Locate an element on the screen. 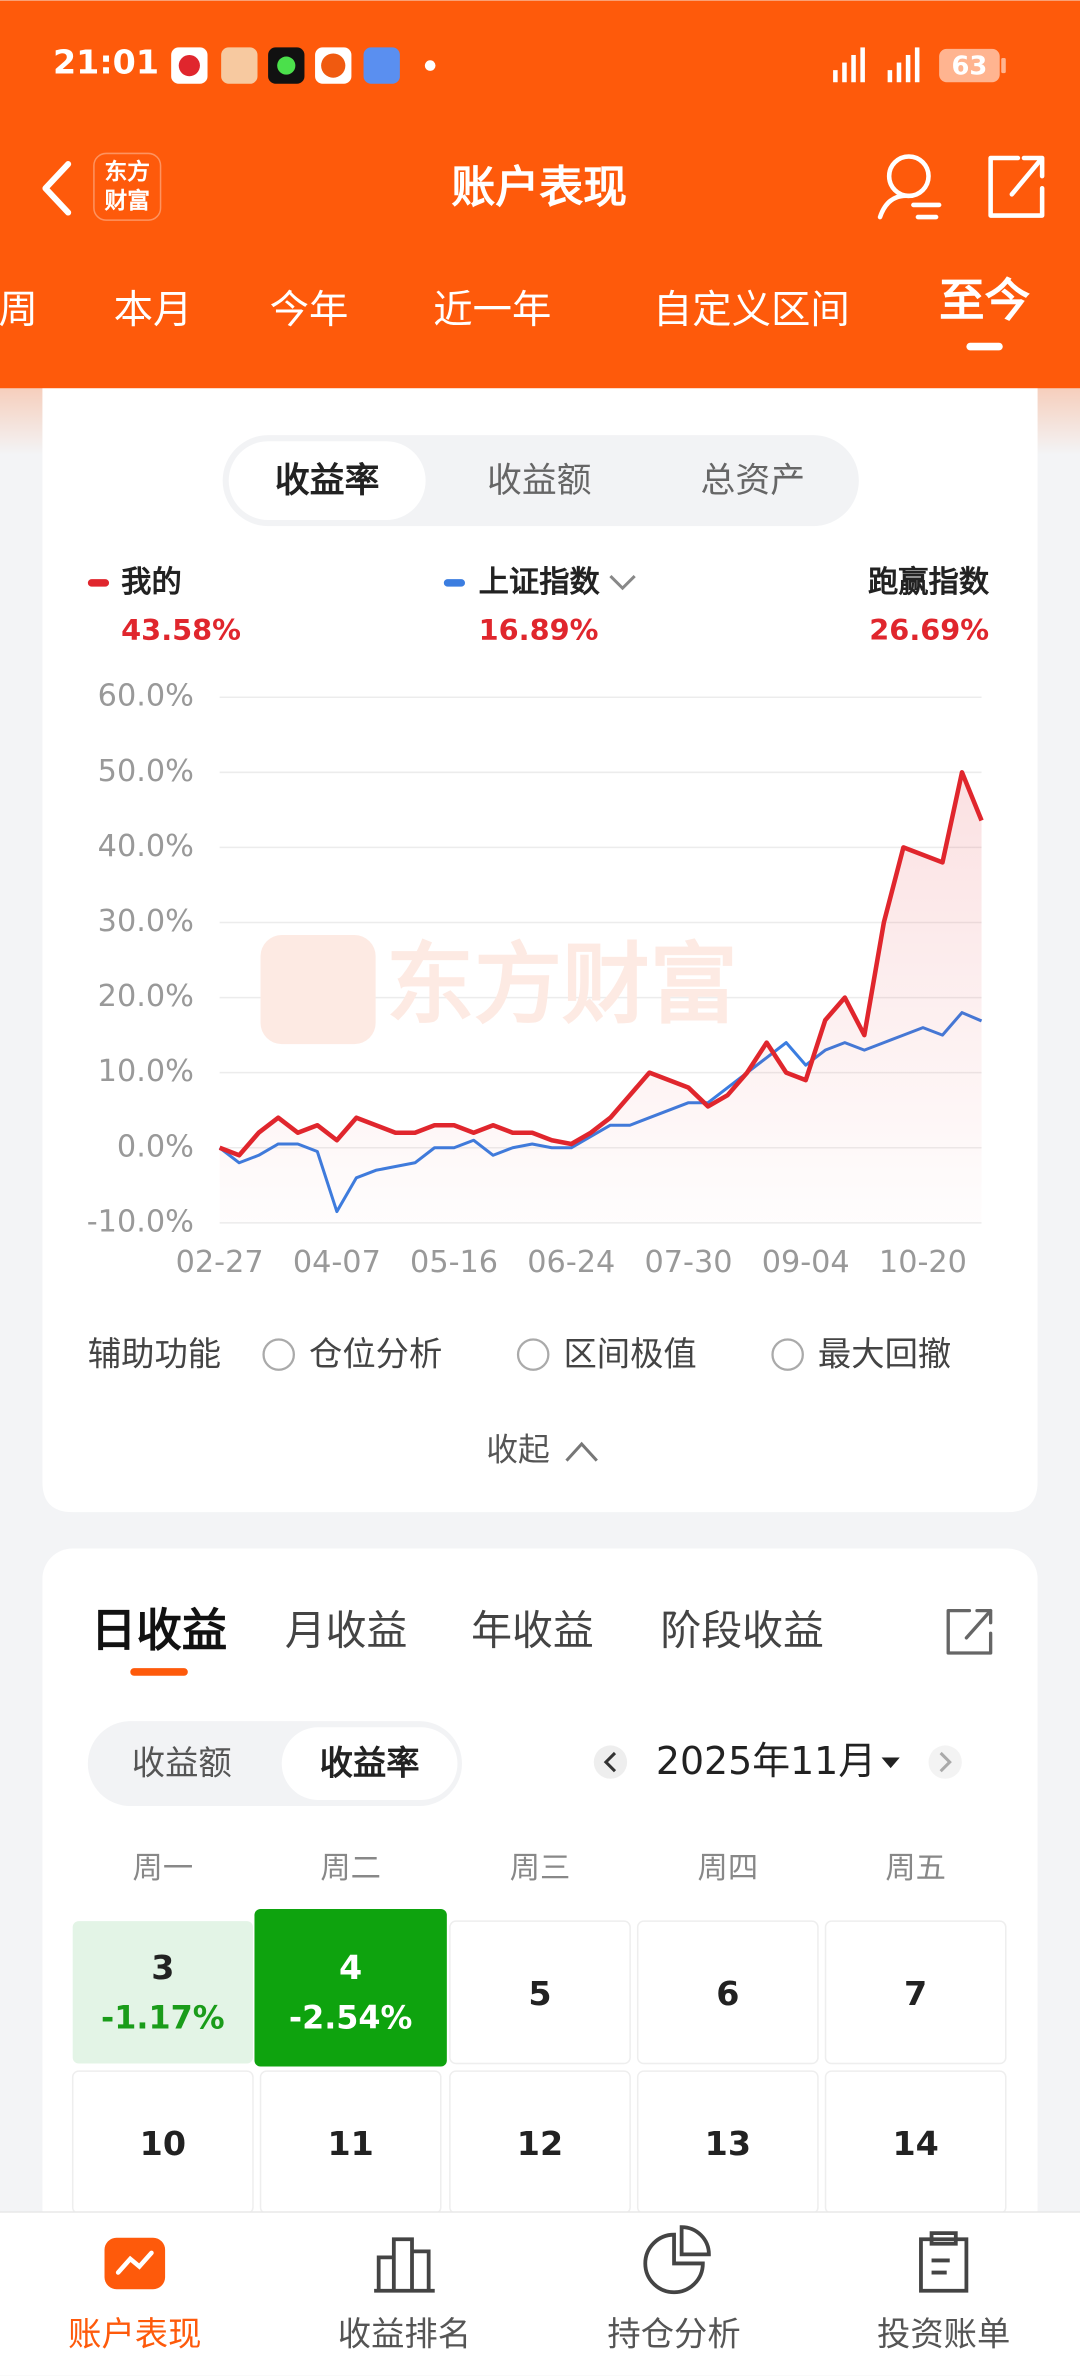 The image size is (1080, 2376). weekday: 周二 is located at coordinates (350, 1868).